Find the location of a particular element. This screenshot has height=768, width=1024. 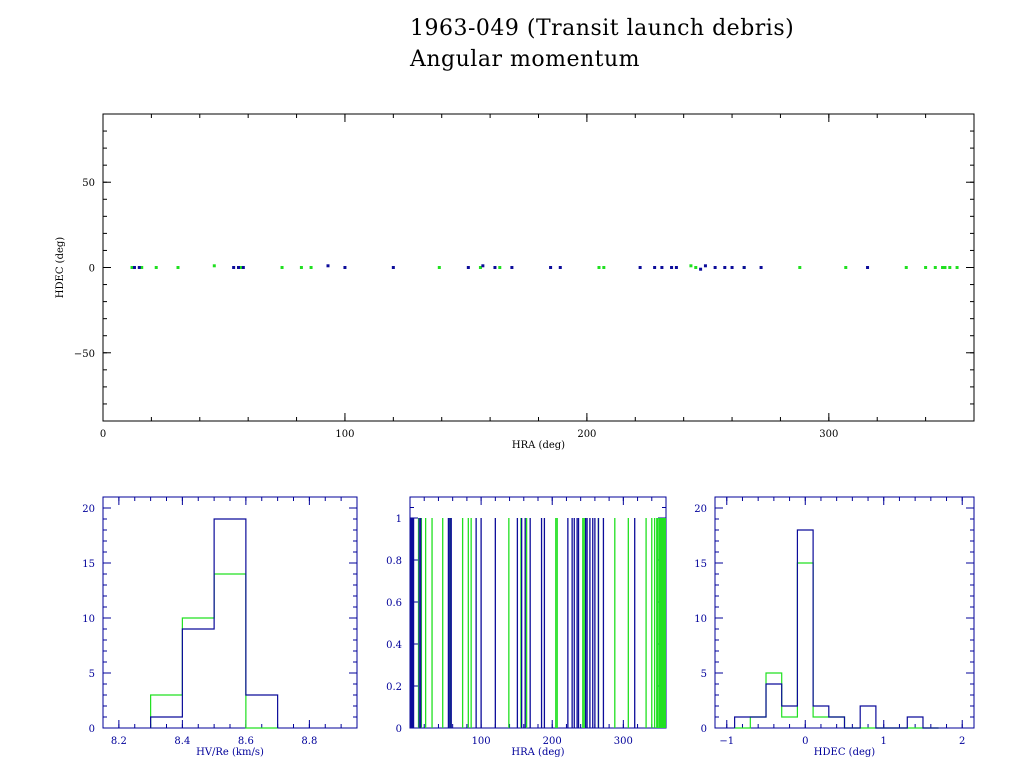

y-tick-label: −50 is located at coordinates (84, 354).